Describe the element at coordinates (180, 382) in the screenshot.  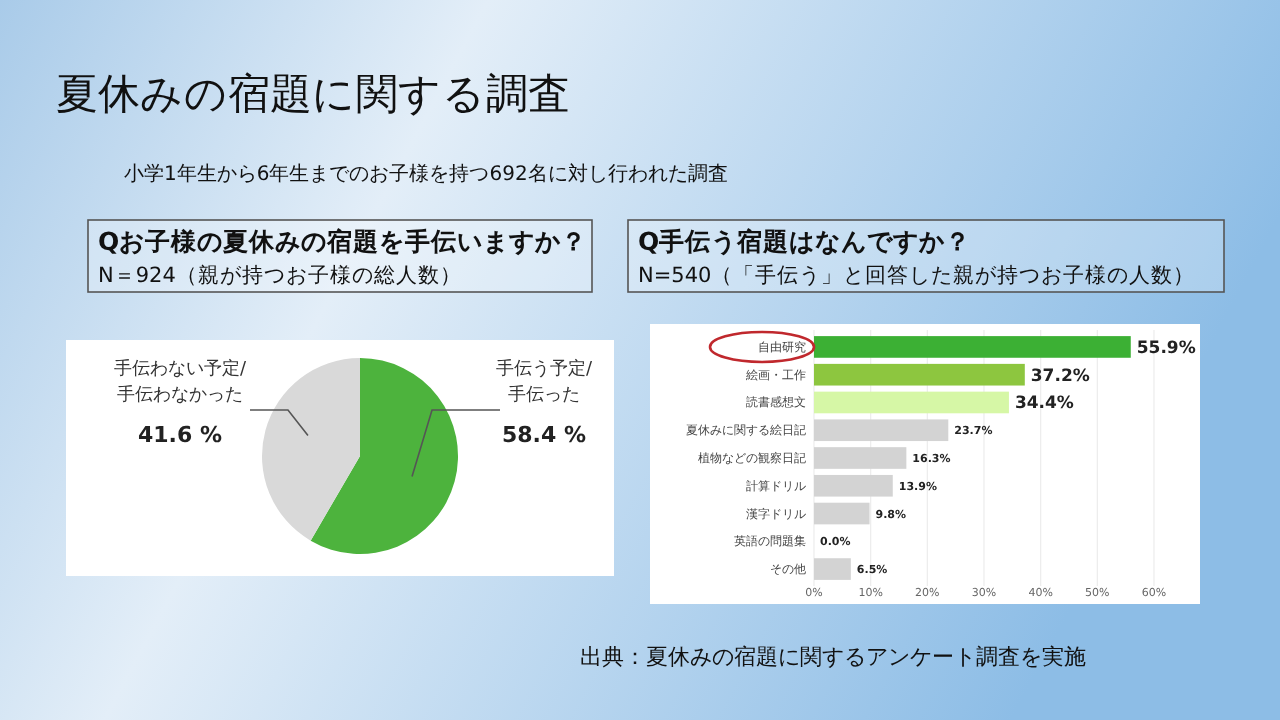
I see `slice-label: 手伝わない予定/ 手伝わなかった` at that location.